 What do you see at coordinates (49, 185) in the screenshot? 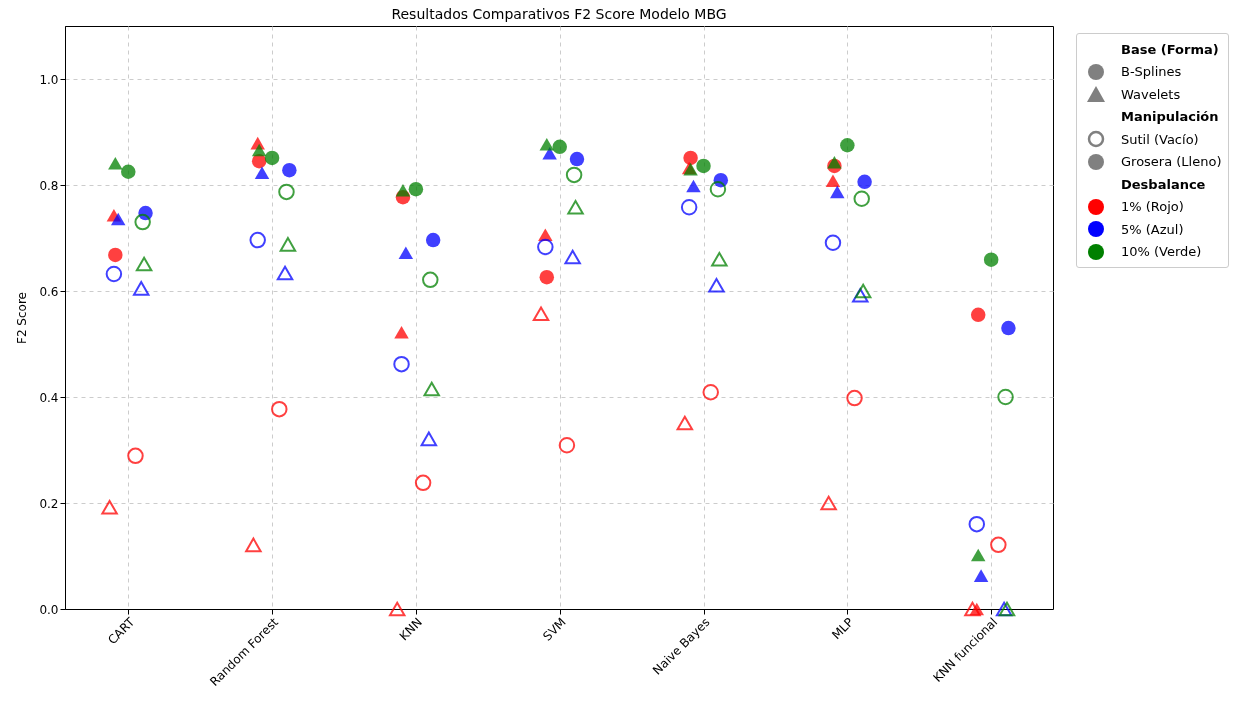
I see `y-tick-label: 0.8` at bounding box center [49, 185].